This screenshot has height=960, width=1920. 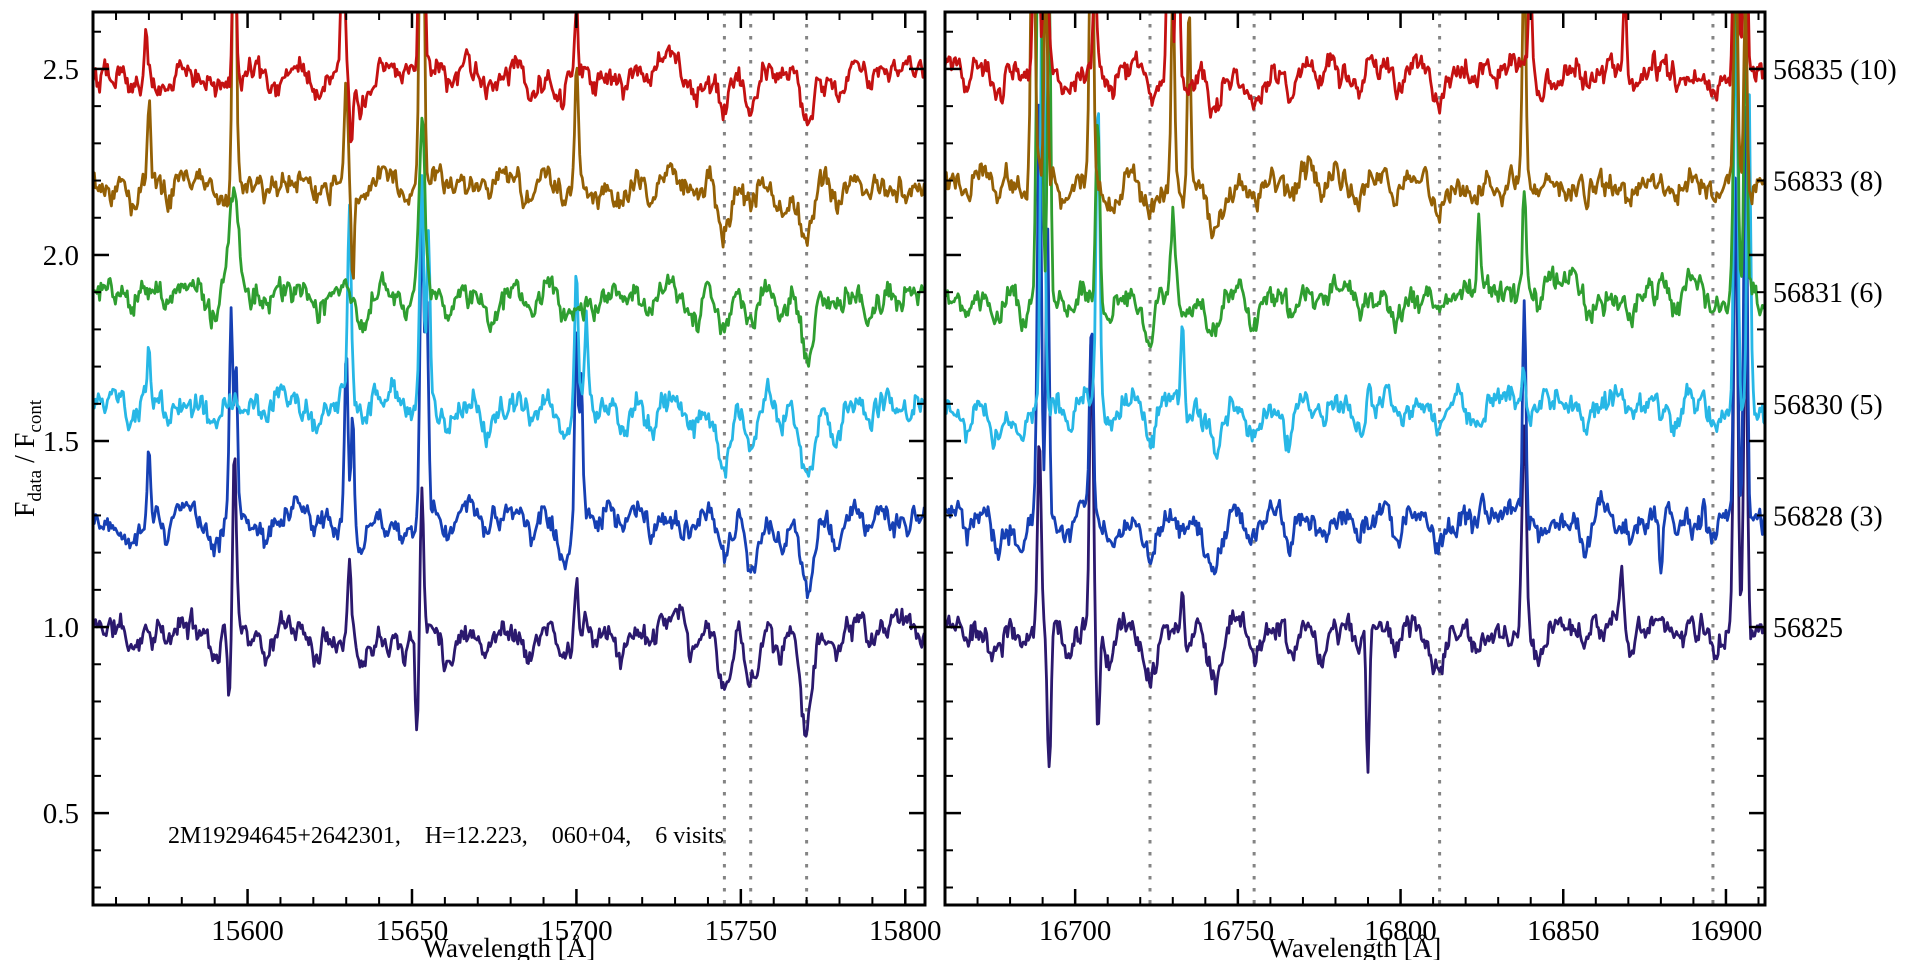 What do you see at coordinates (61, 442) in the screenshot?
I see `y-tick-label: 1.5` at bounding box center [61, 442].